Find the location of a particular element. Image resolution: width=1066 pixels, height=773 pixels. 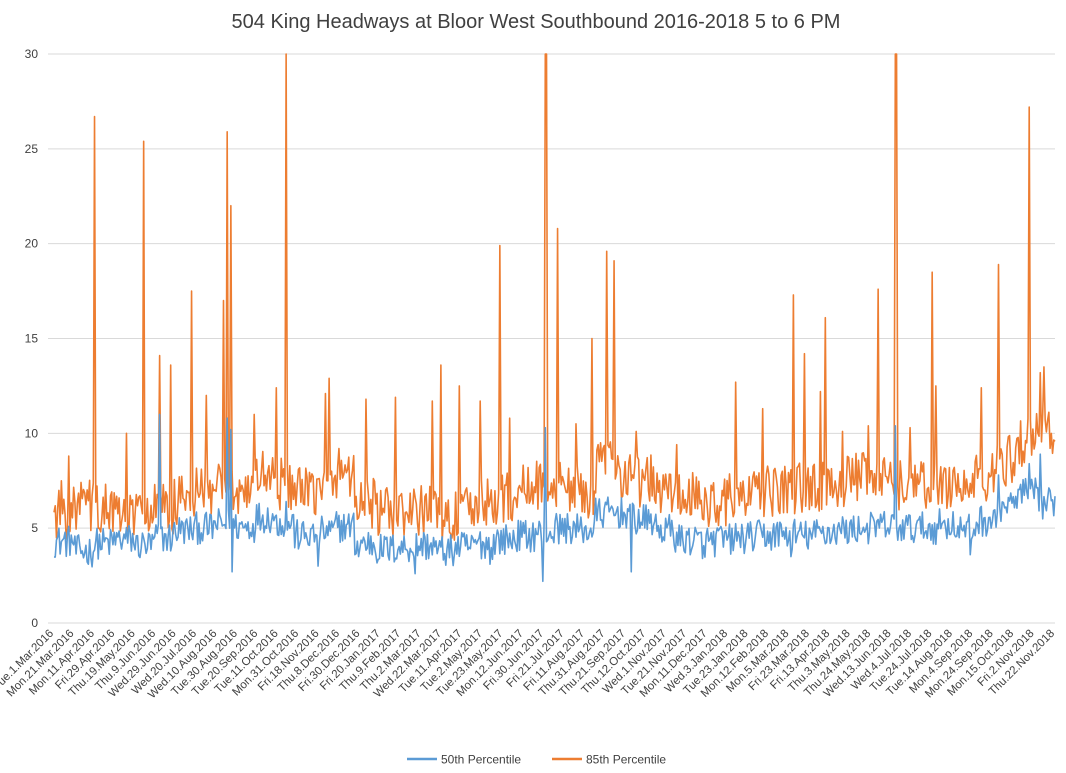

legend-item-85th: 85th Percentile is located at coordinates (609, 760).